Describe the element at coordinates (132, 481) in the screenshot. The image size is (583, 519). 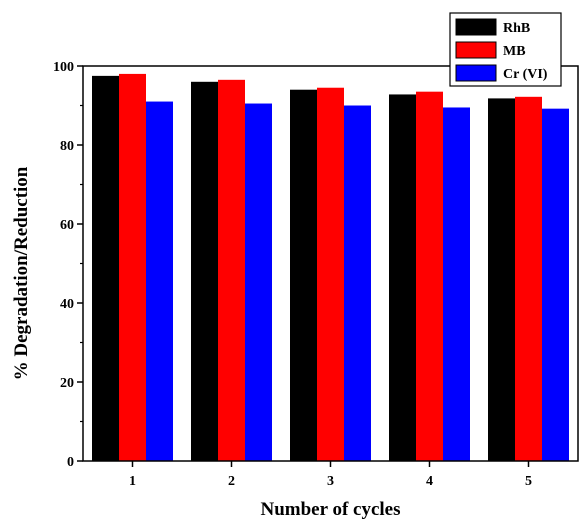
I see `x-tick-label: 1` at that location.